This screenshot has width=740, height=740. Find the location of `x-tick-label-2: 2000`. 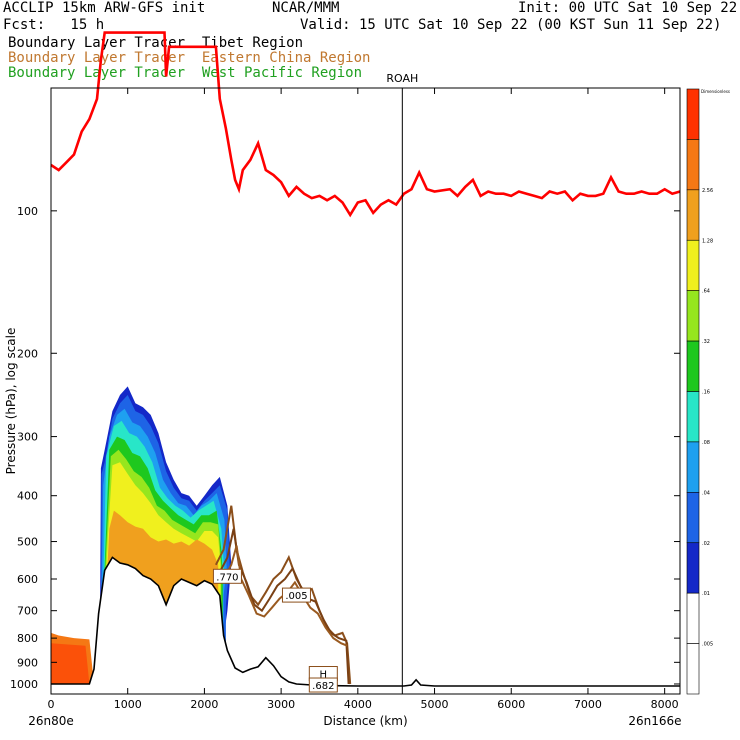

x-tick-label-2: 2000 is located at coordinates (204, 704).